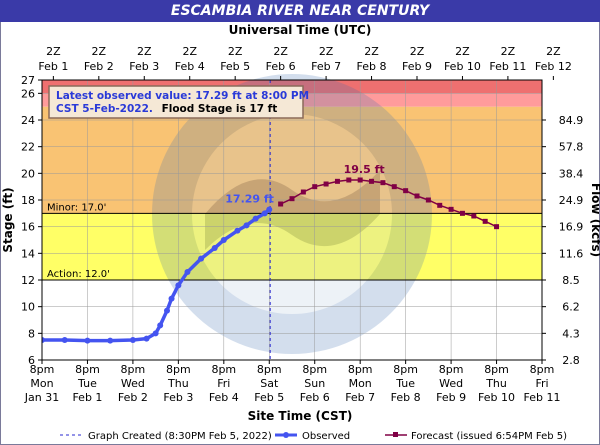 Image resolution: width=600 pixels, height=445 pixels. Describe the element at coordinates (133, 397) in the screenshot. I see `bottom-tick-date: Feb 2` at that location.